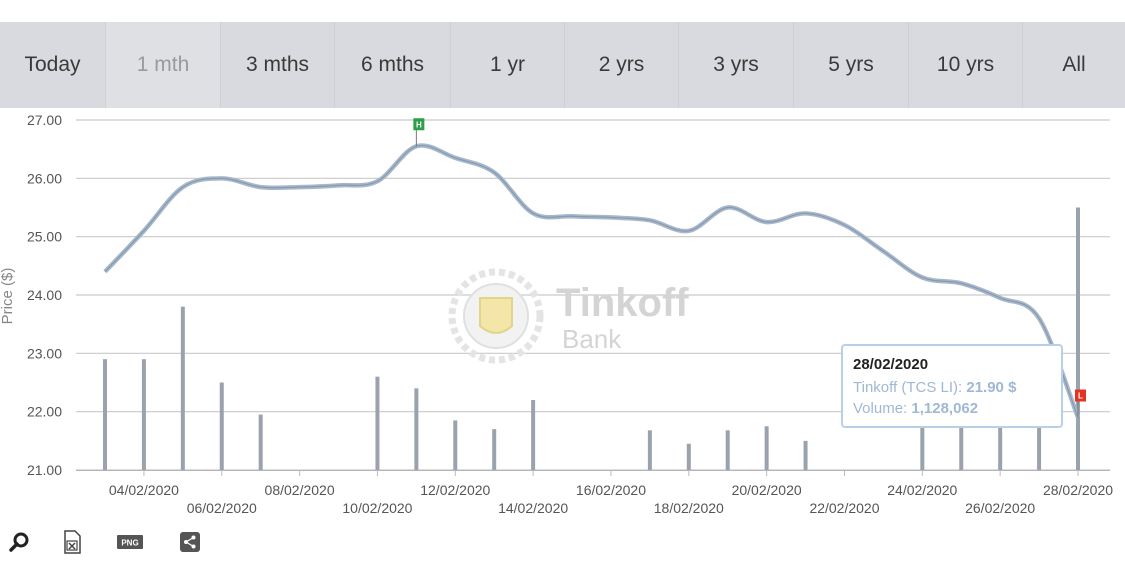 This screenshot has width=1125, height=567. What do you see at coordinates (945, 408) in the screenshot?
I see `tooltip-volume-value: 1,128,062` at bounding box center [945, 408].